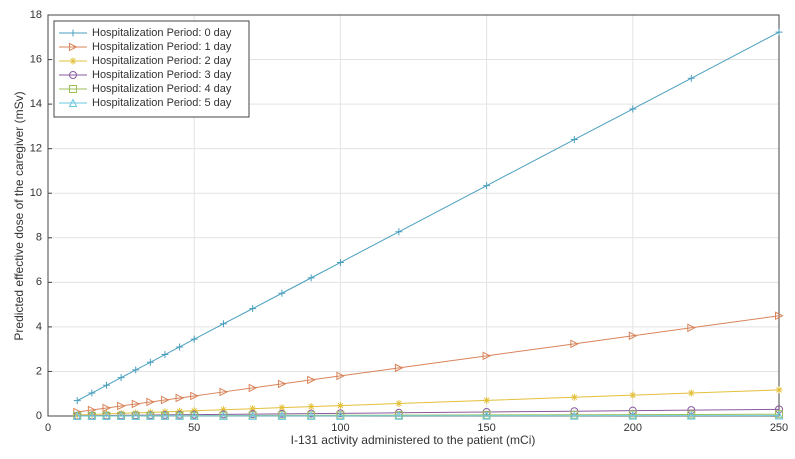  Describe the element at coordinates (162, 47) in the screenshot. I see `legend-label: Hospitalization Period: 1 day` at that location.